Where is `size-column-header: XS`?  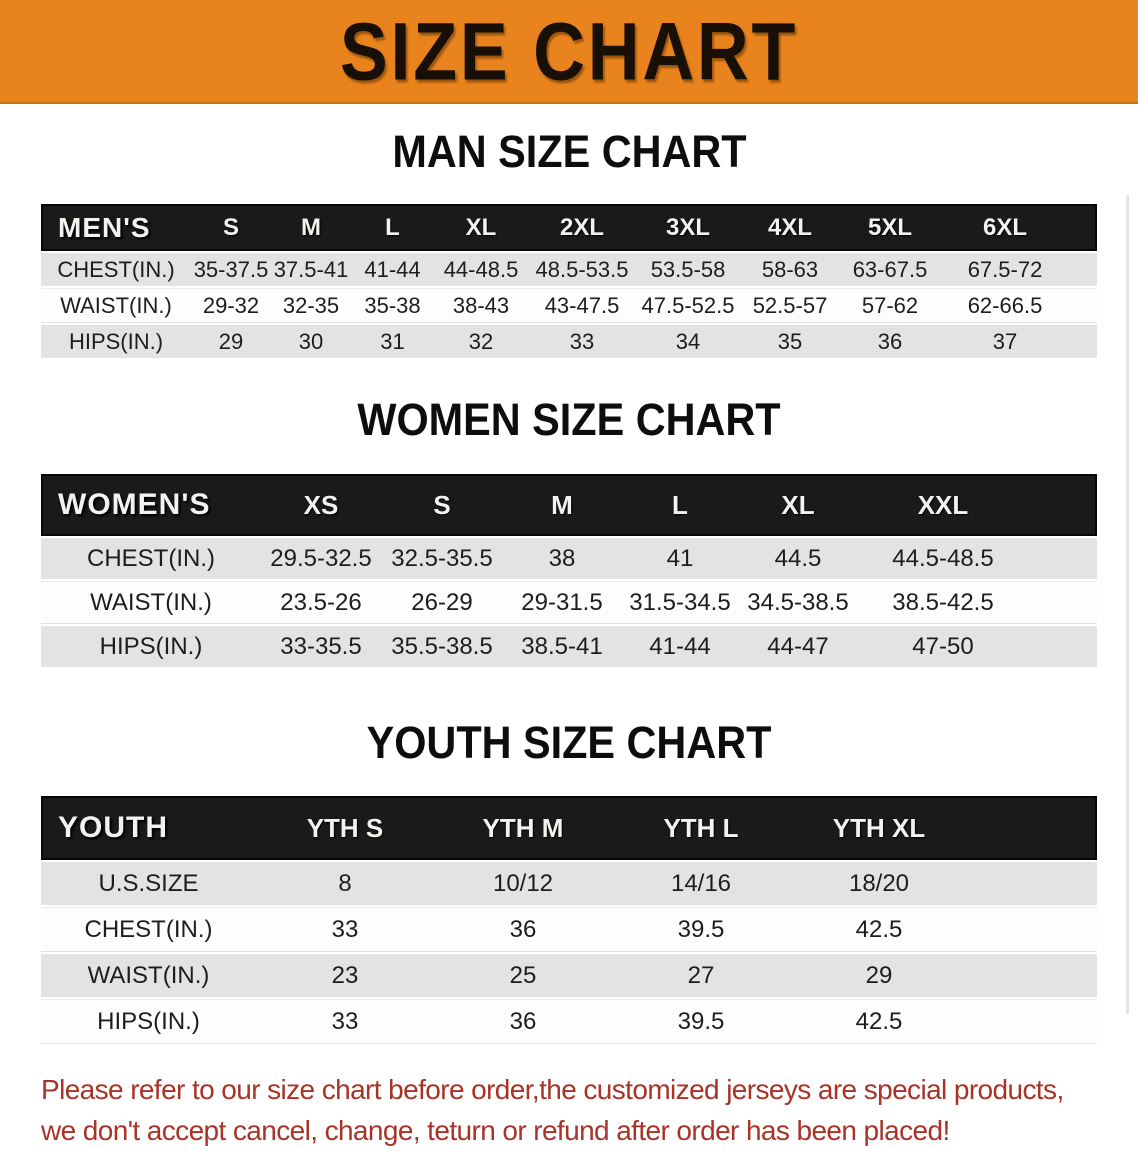
size-column-header: XS is located at coordinates (321, 504).